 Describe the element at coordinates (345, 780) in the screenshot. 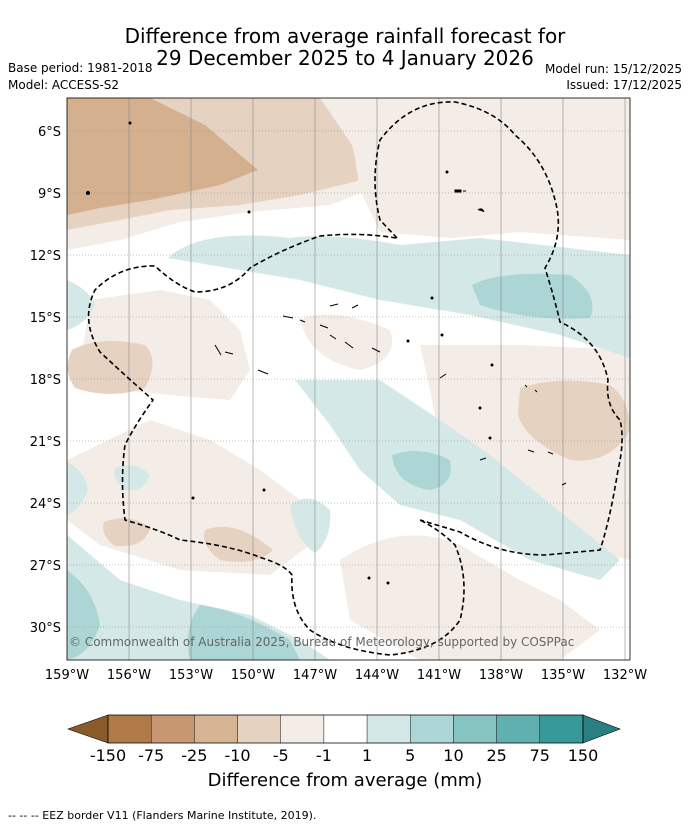

I see `colorbar-title: Difference from average (mm)` at that location.